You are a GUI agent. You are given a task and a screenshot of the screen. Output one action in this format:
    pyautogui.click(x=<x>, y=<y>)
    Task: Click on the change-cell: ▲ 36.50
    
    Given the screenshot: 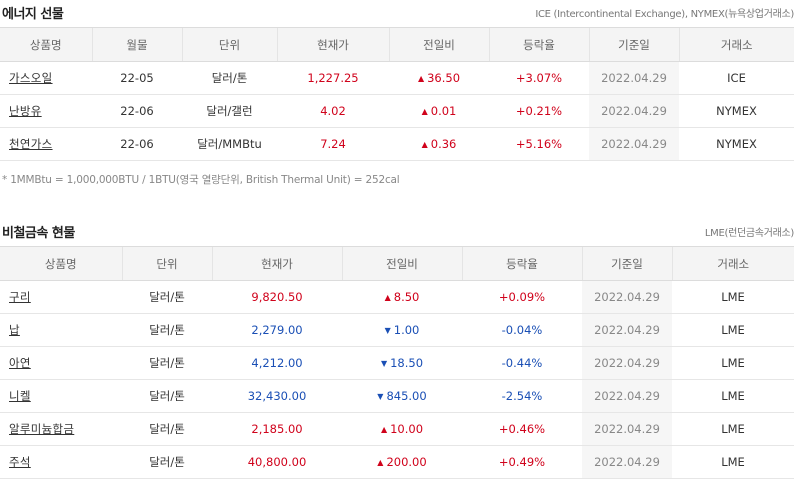 What is the action you would take?
    pyautogui.click(x=439, y=78)
    